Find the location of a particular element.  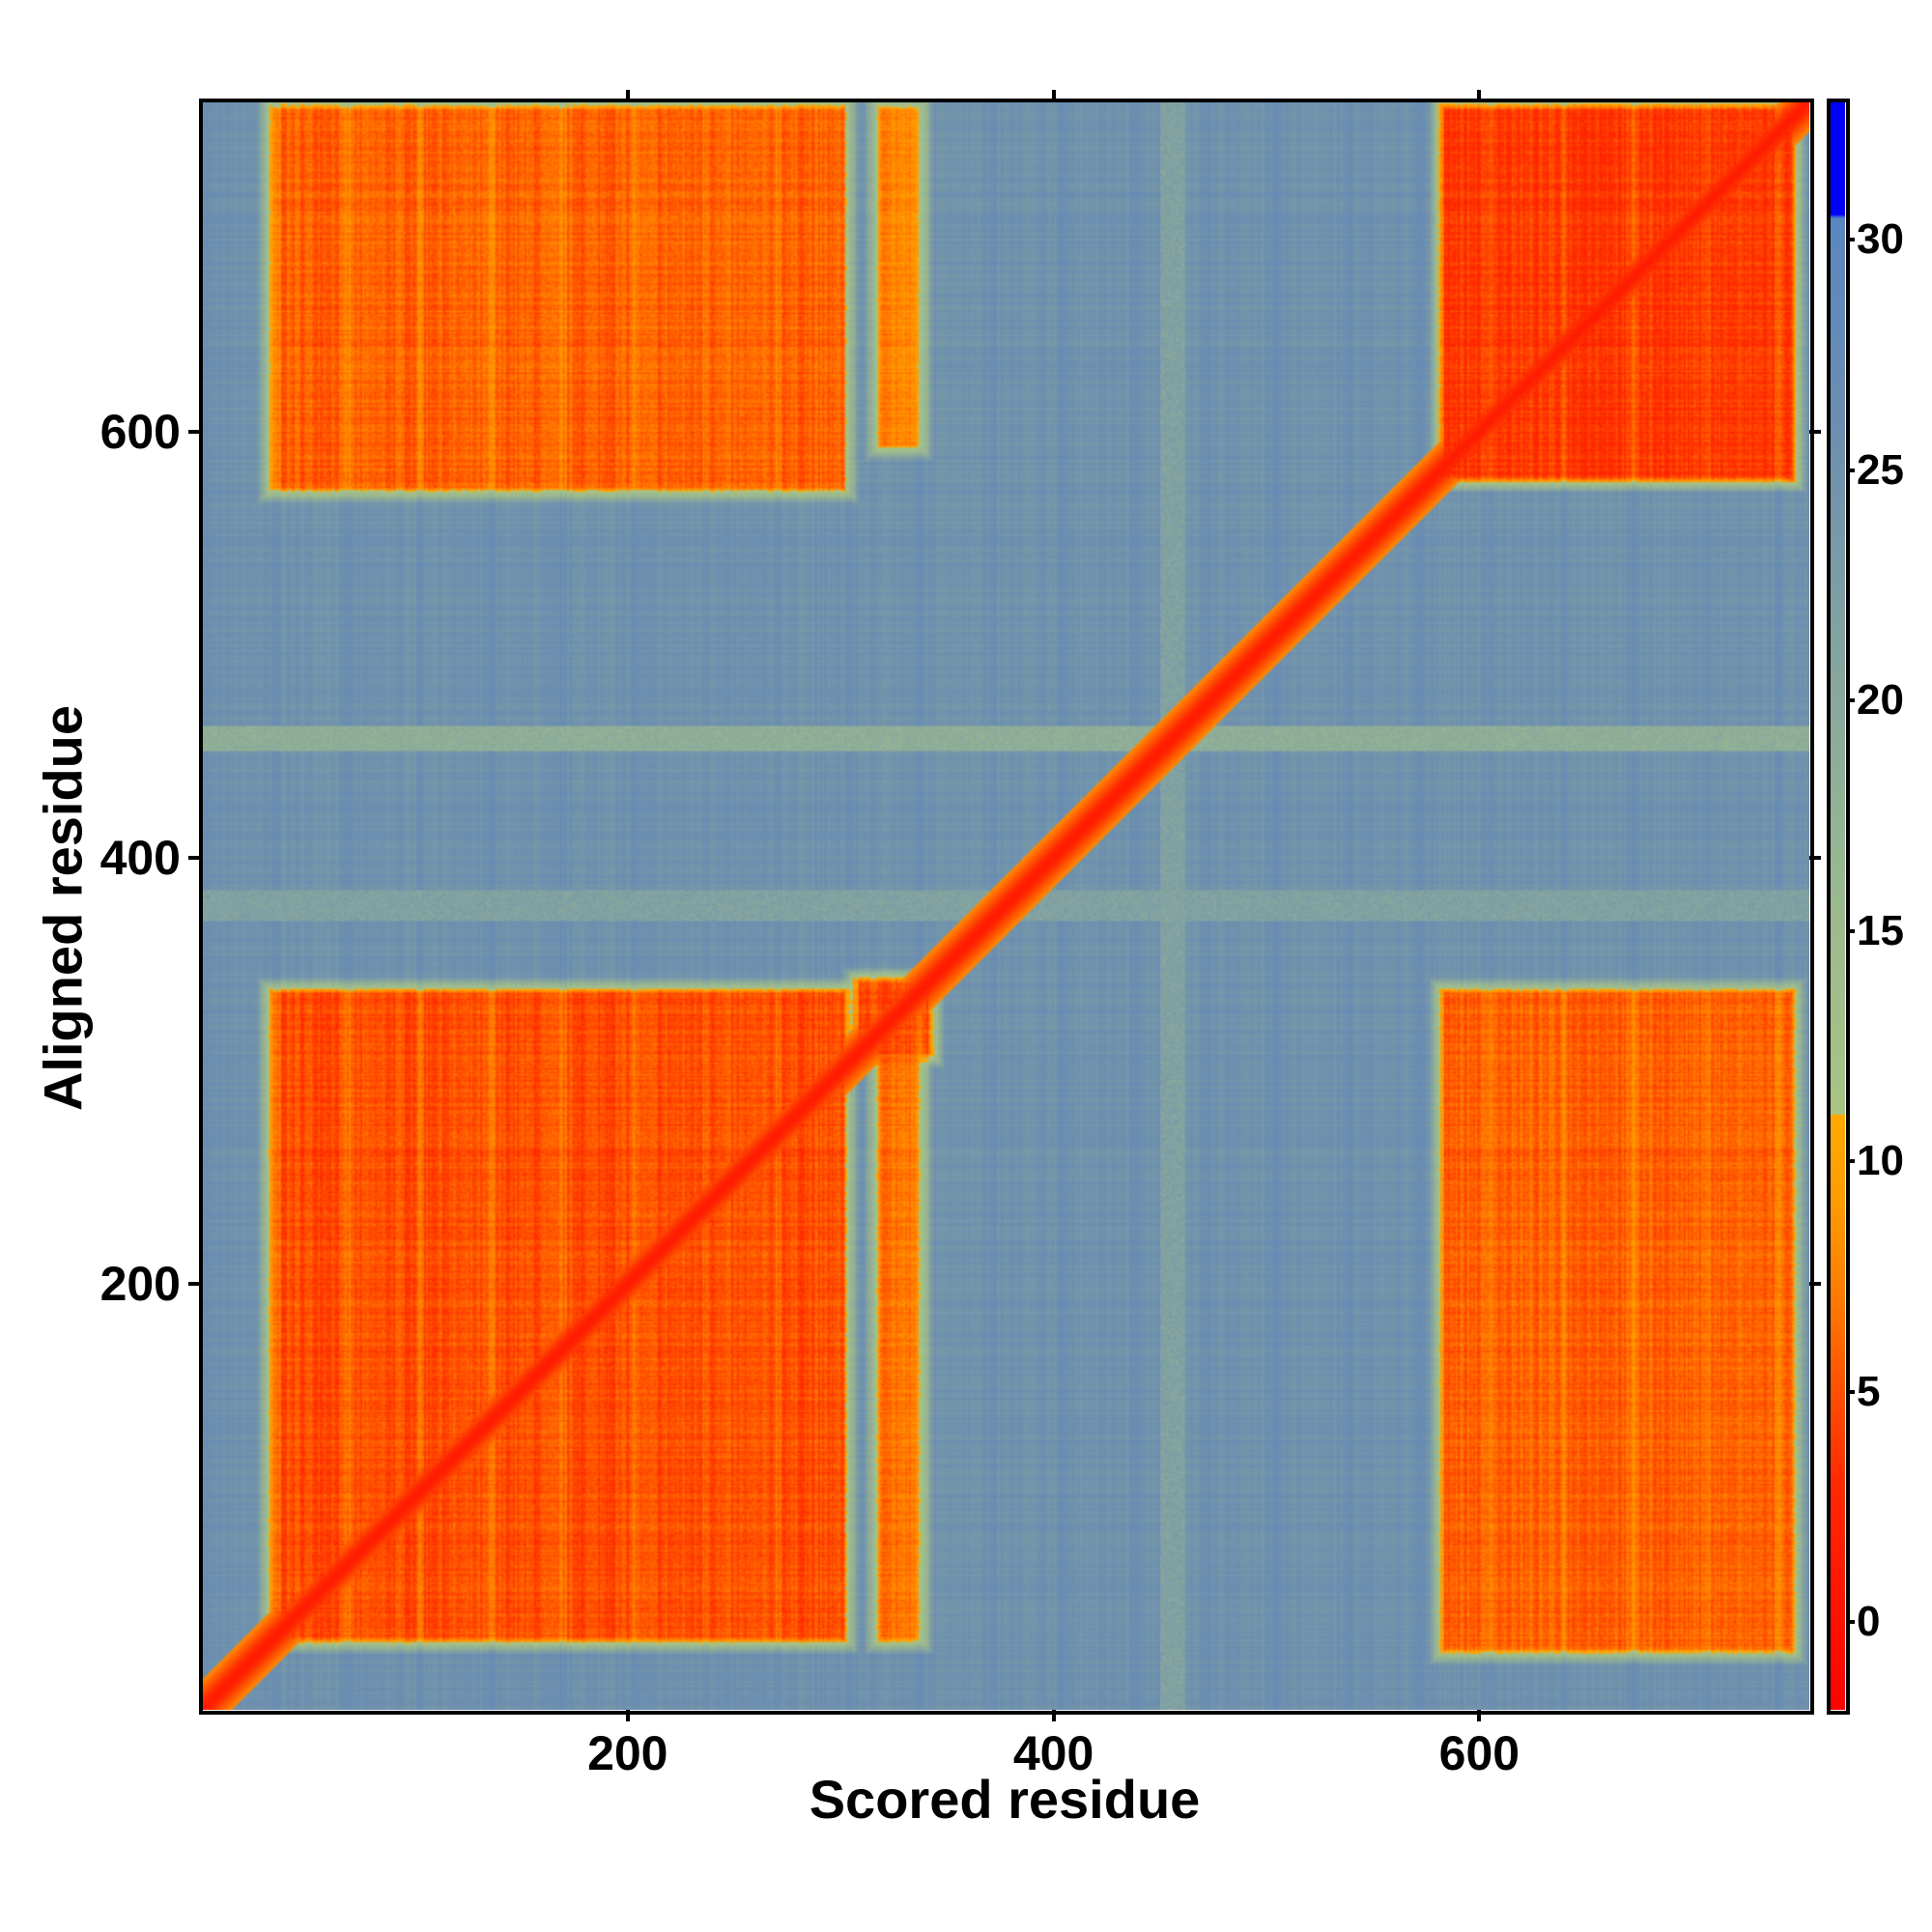

y-tick-label: 600 is located at coordinates (140, 431).